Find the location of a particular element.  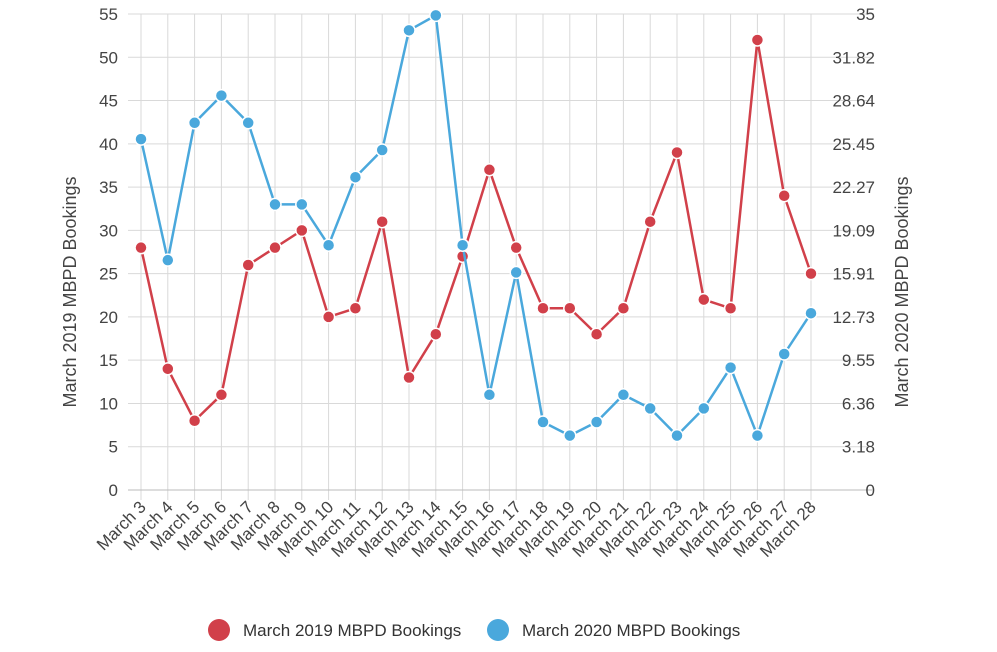

left-y-tick-label: 20 is located at coordinates (108, 317).